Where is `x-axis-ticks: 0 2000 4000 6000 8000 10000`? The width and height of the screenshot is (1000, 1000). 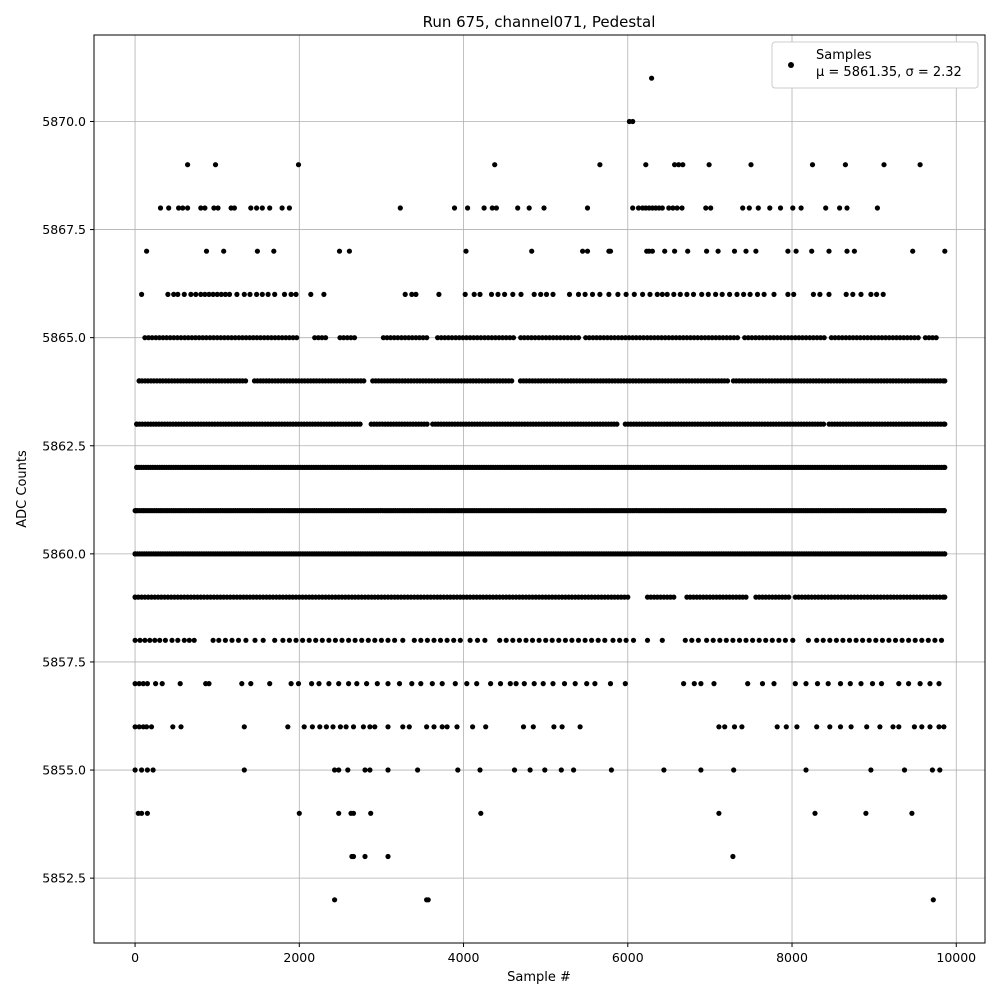 x-axis-ticks: 0 2000 4000 6000 8000 10000 is located at coordinates (553, 954).